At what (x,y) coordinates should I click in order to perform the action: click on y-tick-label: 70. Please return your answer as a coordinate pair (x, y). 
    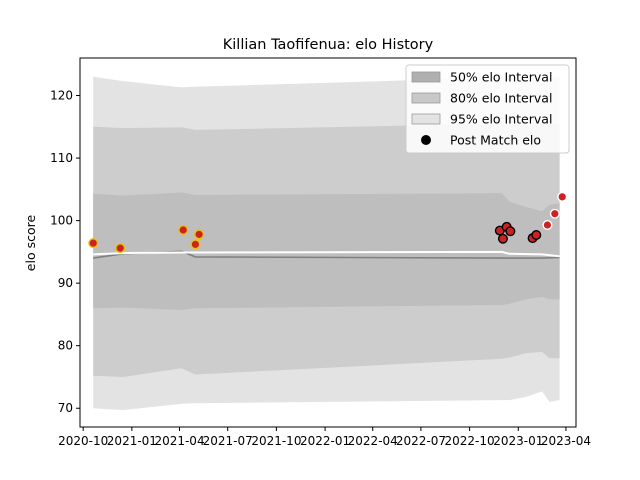
    Looking at the image, I should click on (65, 408).